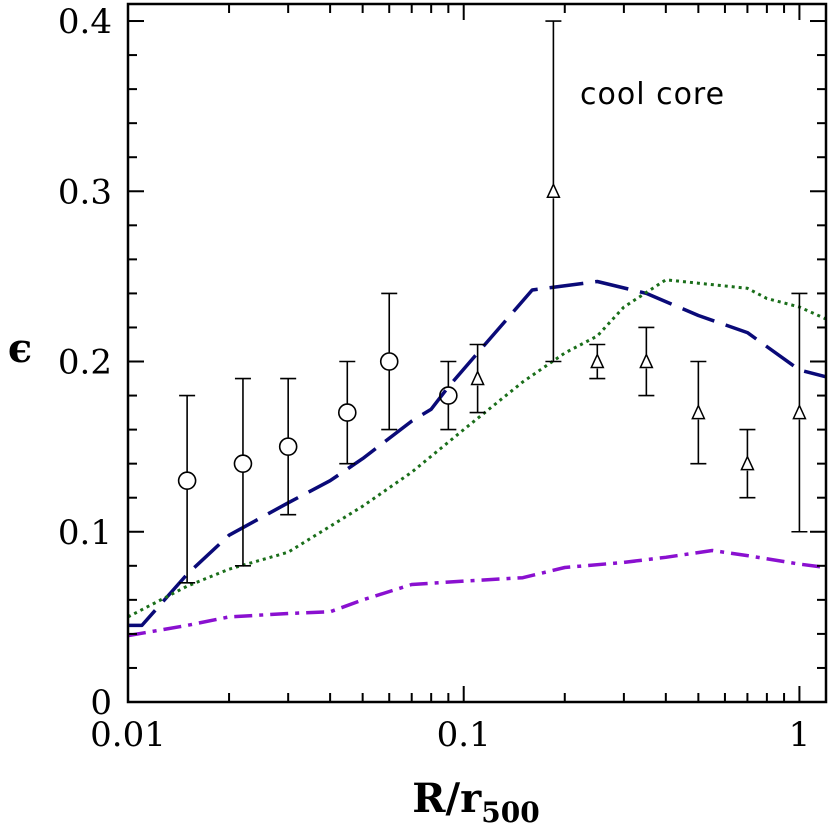 The height and width of the screenshot is (830, 830). I want to click on y-tick-label: 0.1, so click(85, 533).